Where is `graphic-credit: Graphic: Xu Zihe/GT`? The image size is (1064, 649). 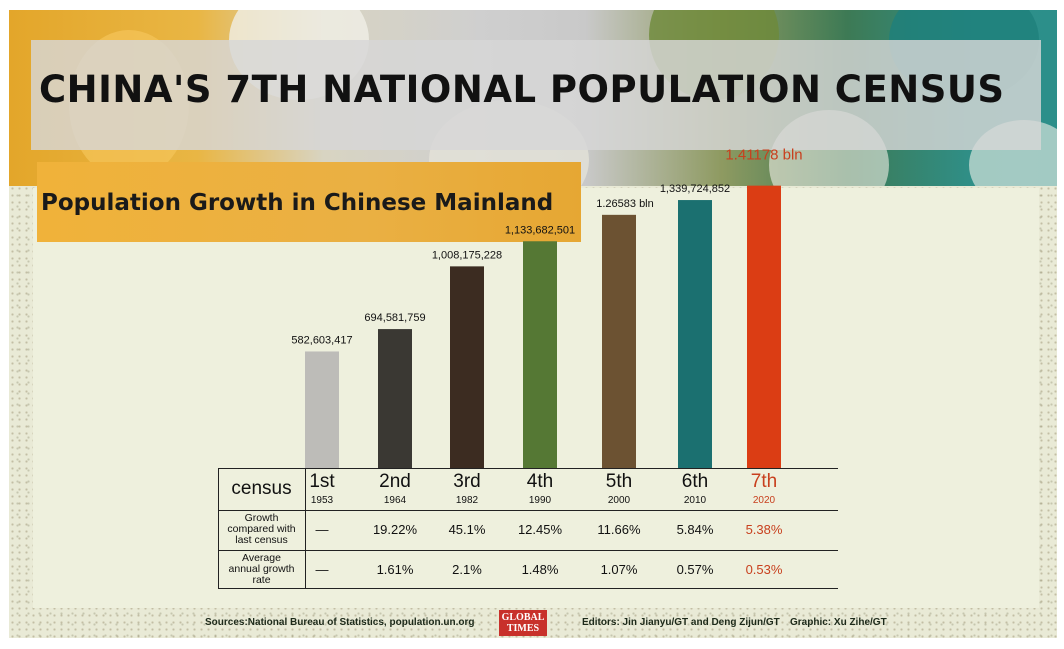
graphic-credit: Graphic: Xu Zihe/GT is located at coordinates (838, 622).